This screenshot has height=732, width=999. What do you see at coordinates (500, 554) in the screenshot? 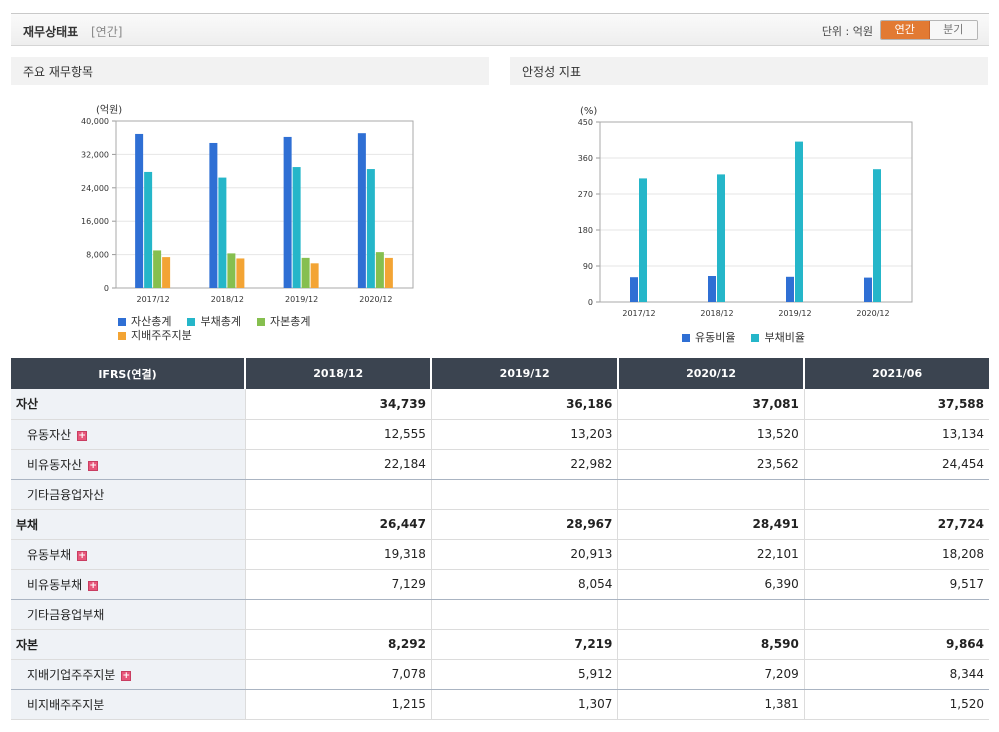
I see `table-row: 유동부채 +19,318 20,913 22,101 18,208` at bounding box center [500, 554].